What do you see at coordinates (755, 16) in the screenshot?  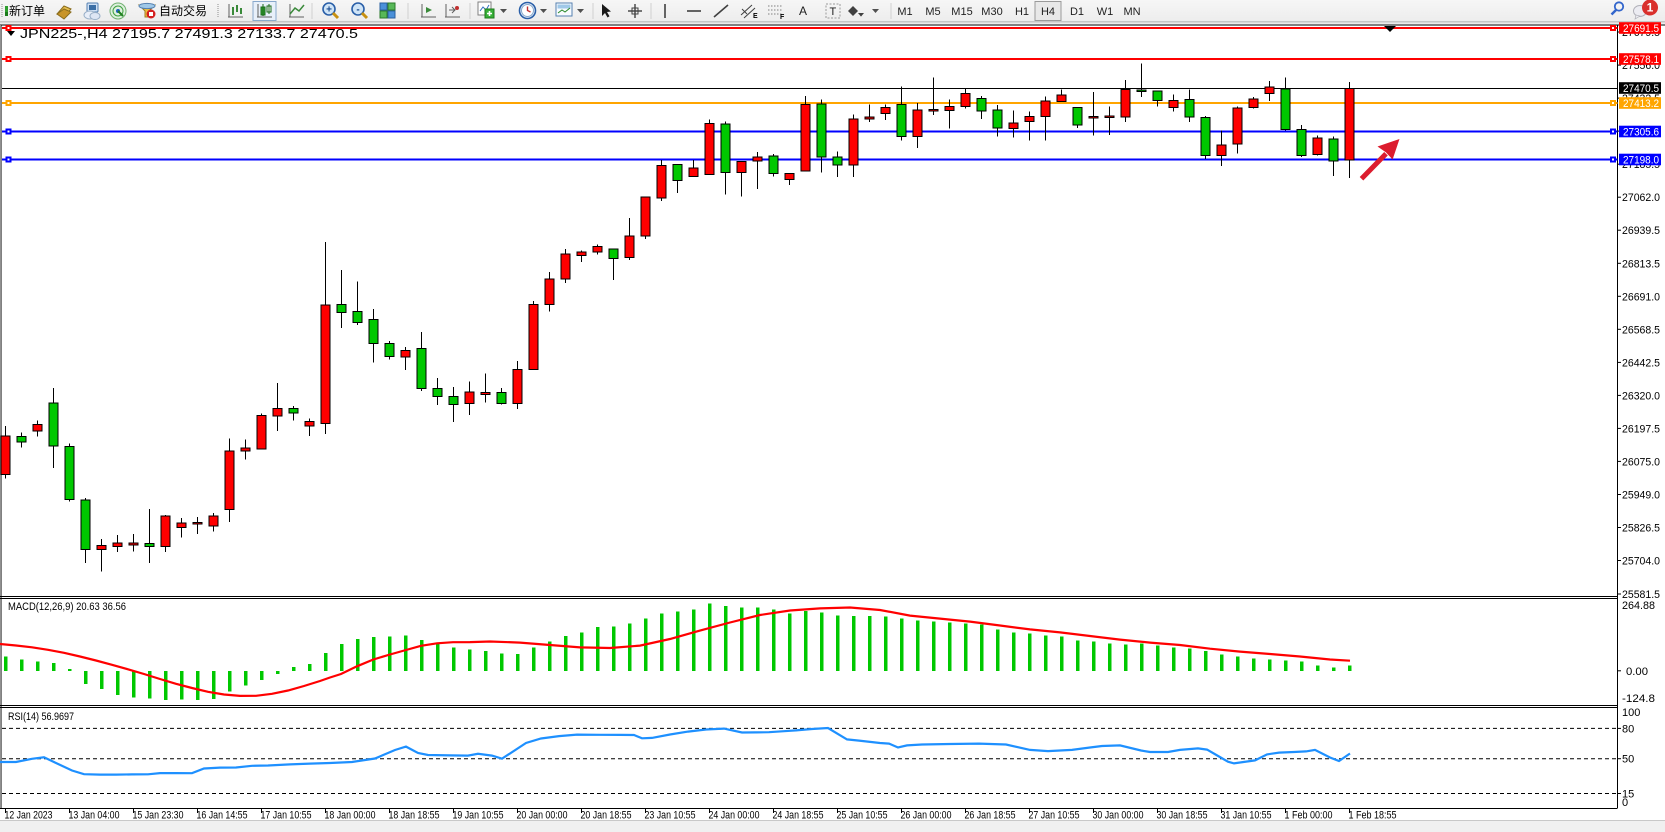 I see `svg-text: E` at bounding box center [755, 16].